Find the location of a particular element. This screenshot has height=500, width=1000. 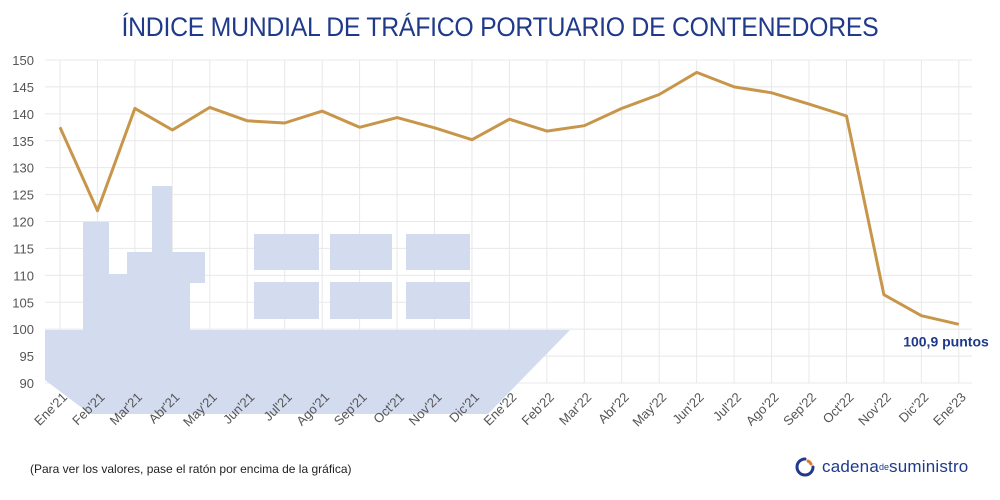

x-tick-label: Oct'22 is located at coordinates (838, 408).